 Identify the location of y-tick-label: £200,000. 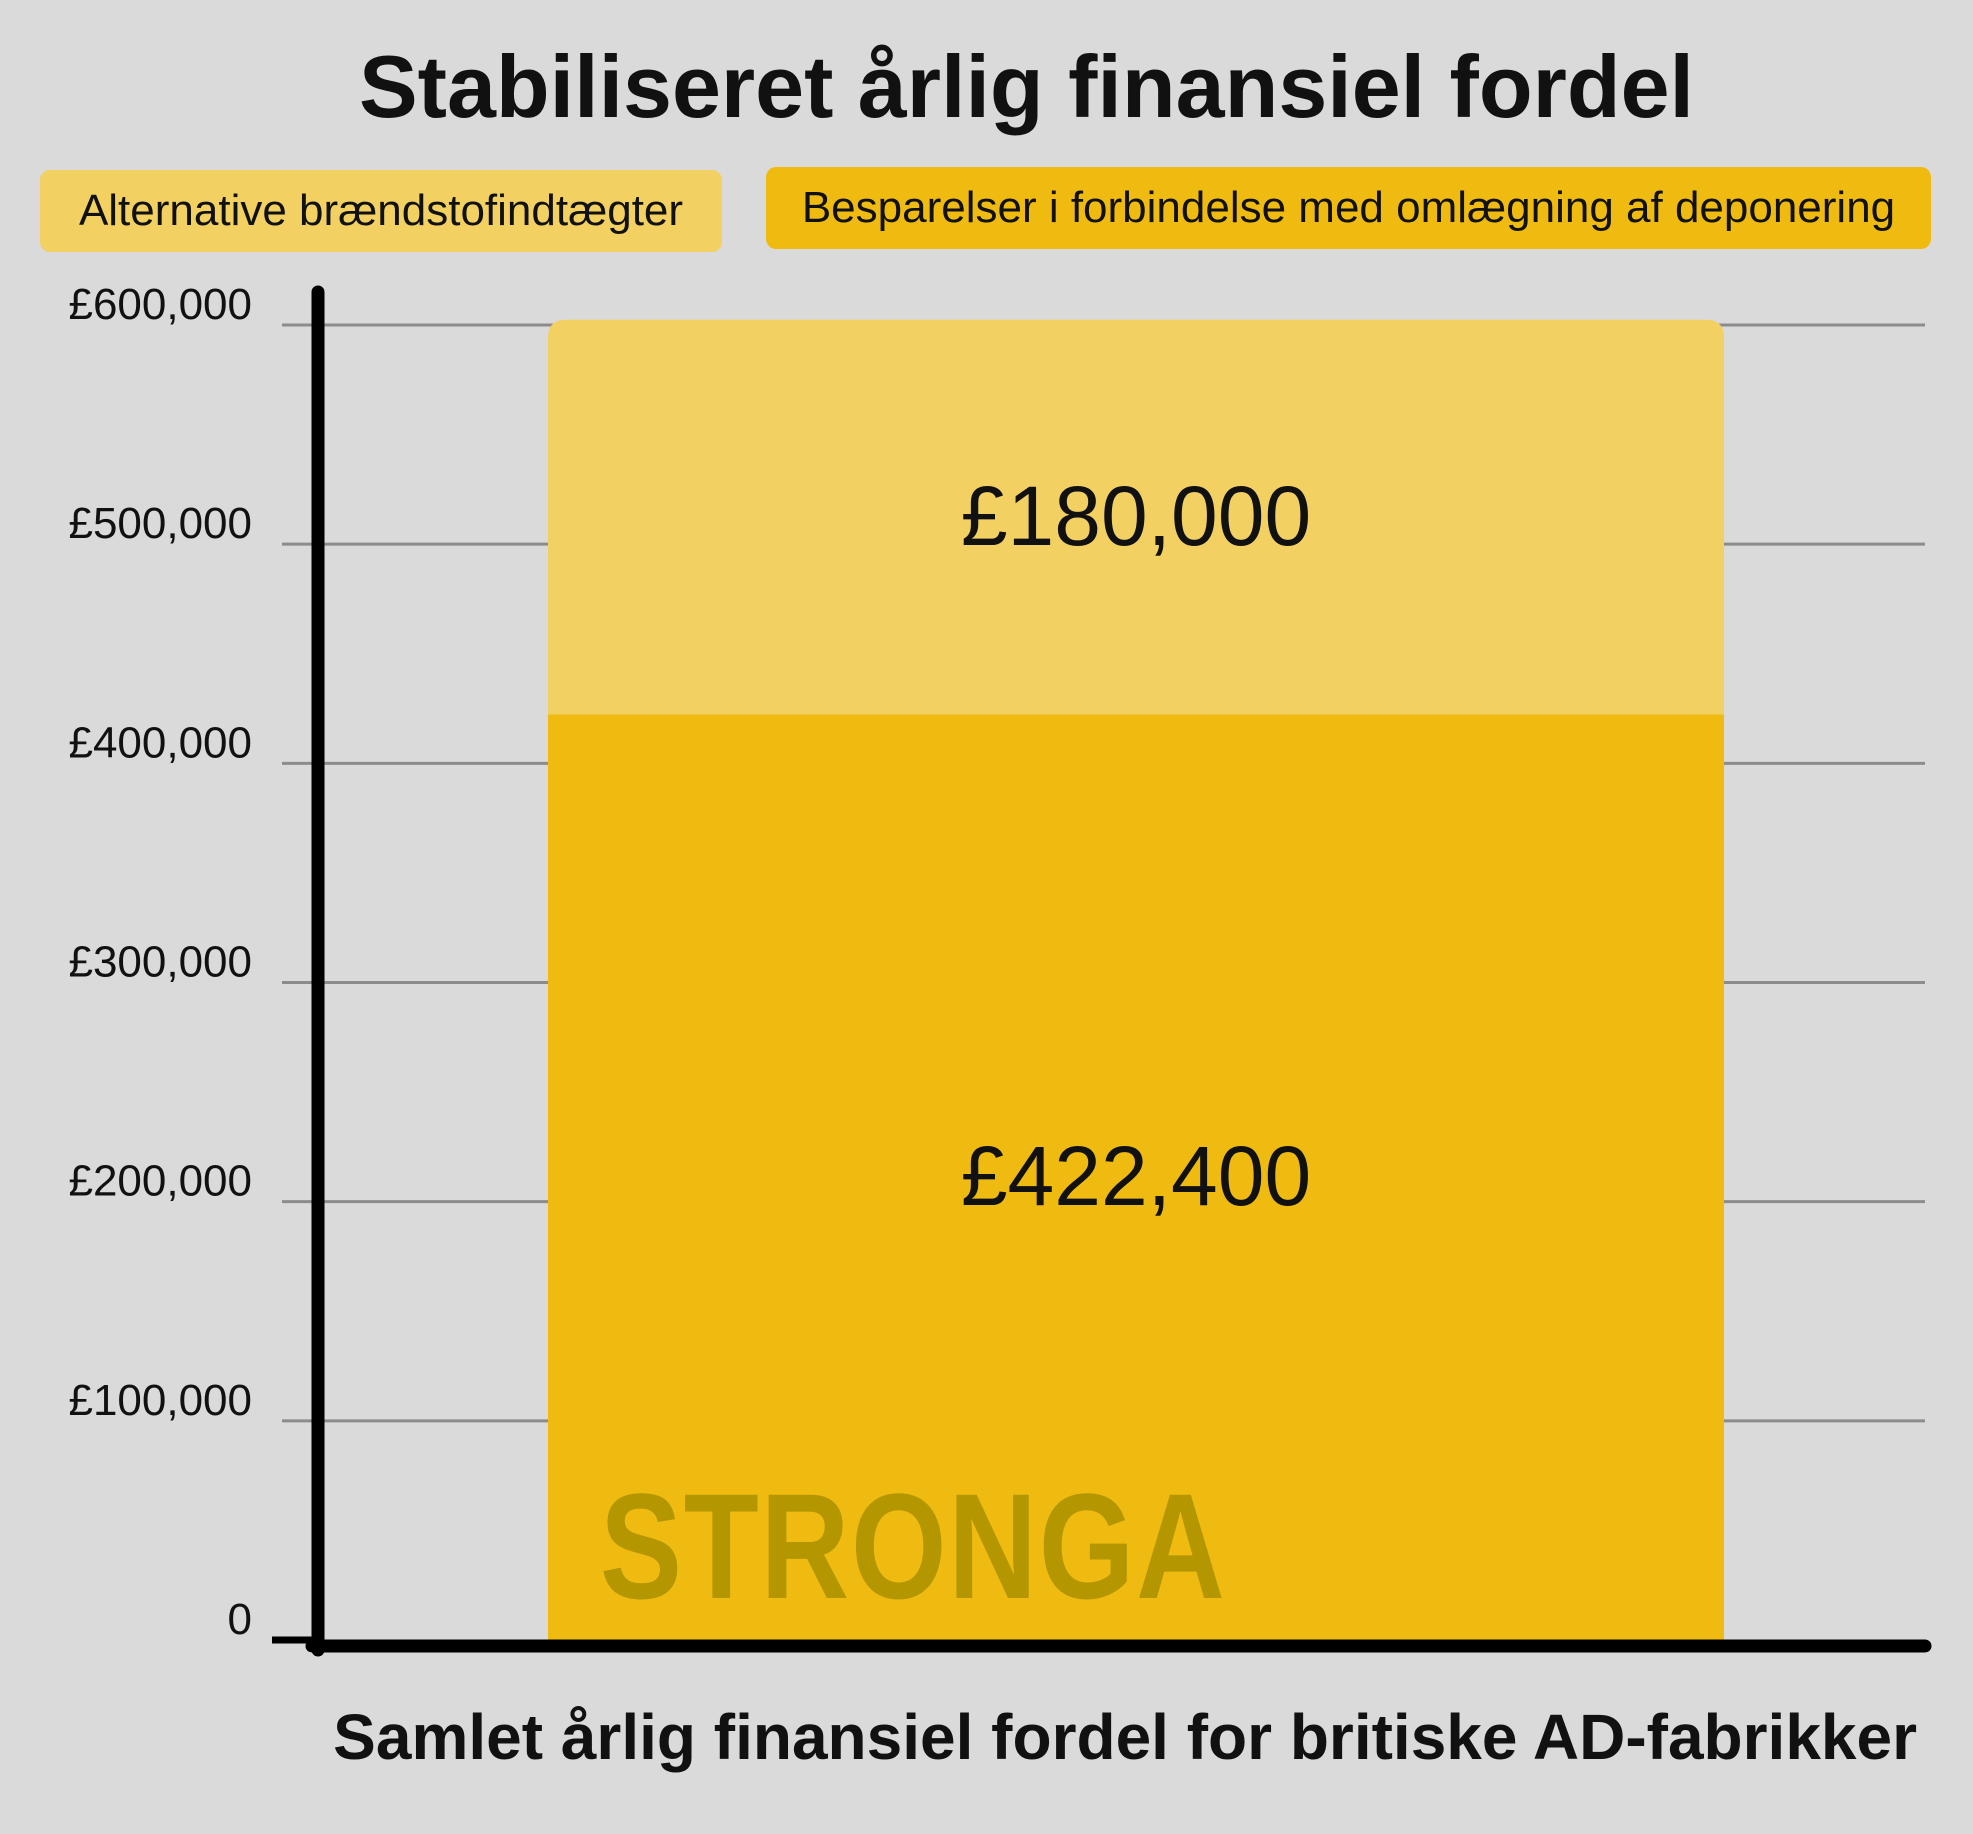
(160, 1181).